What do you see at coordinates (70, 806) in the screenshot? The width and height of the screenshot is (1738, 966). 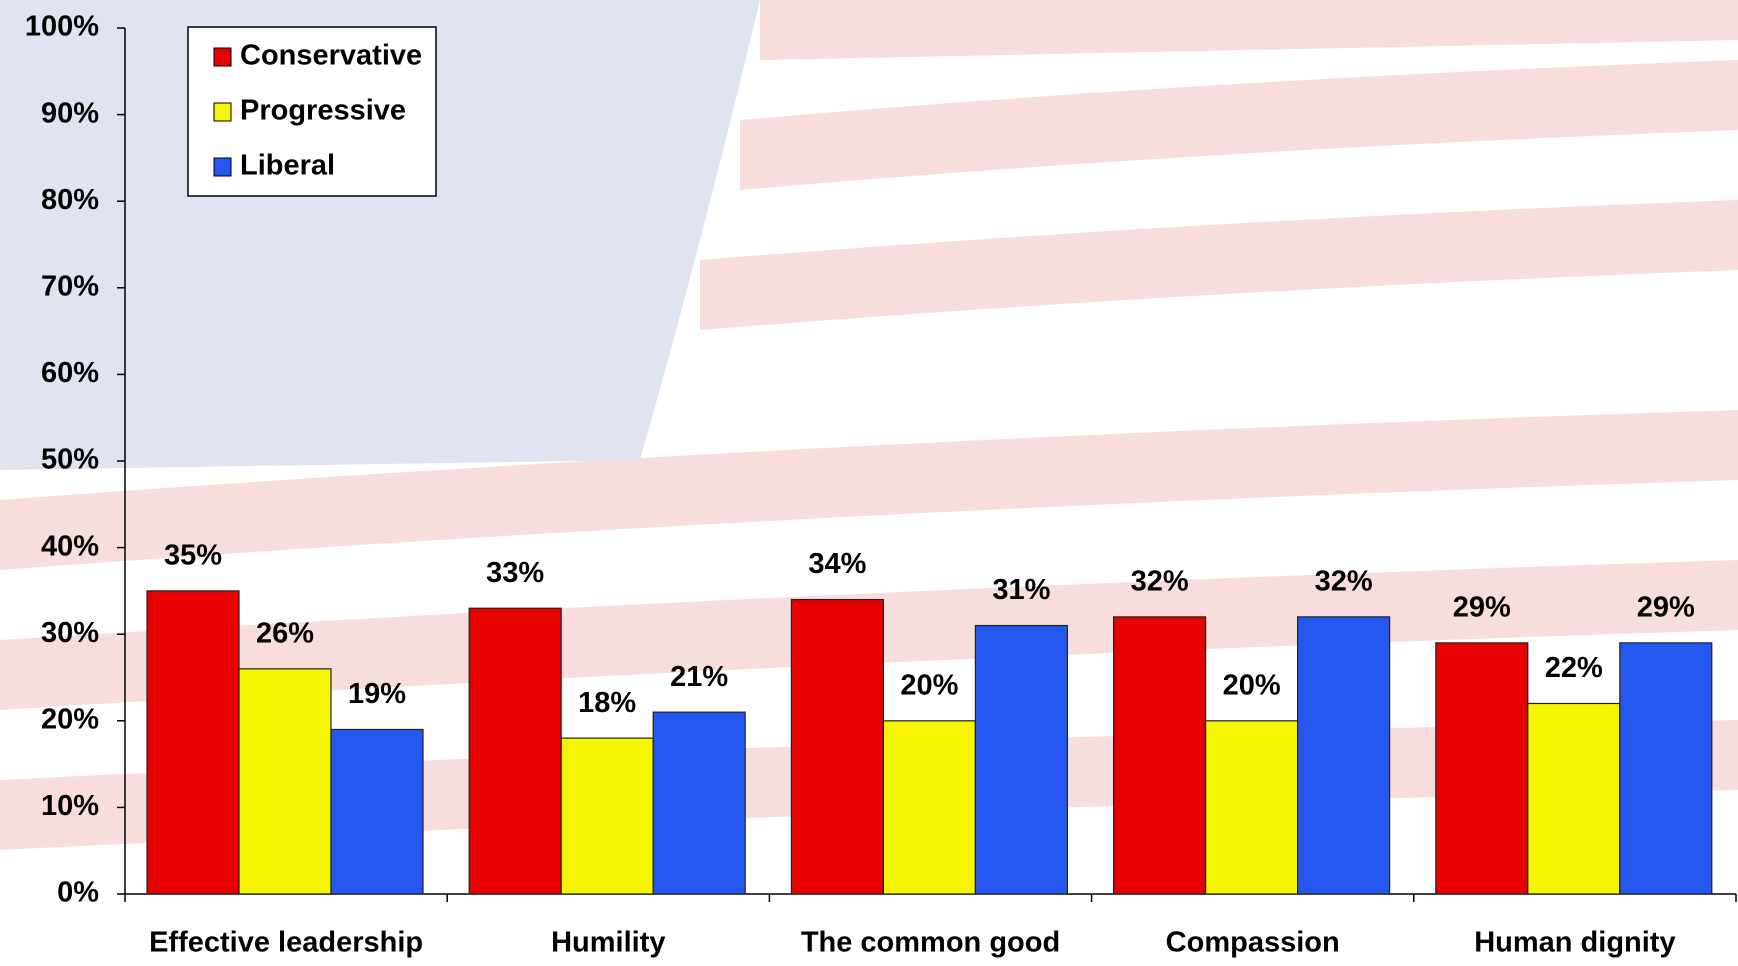 I see `y-tick-label: 10%` at bounding box center [70, 806].